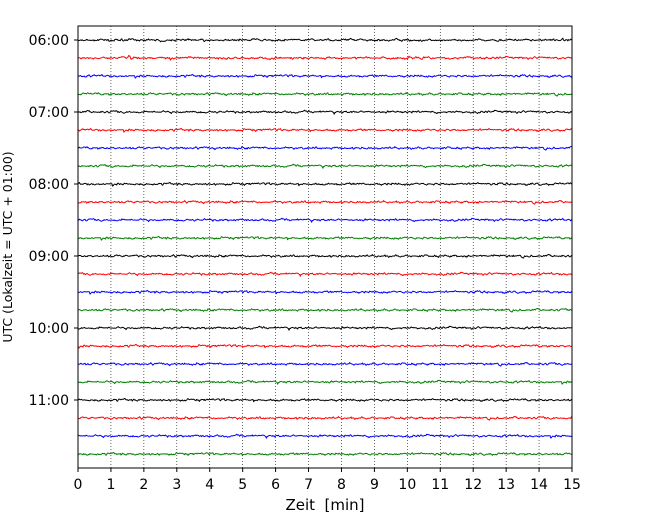  What do you see at coordinates (49, 401) in the screenshot?
I see `y-tick-label-11:00: 11:00` at bounding box center [49, 401].